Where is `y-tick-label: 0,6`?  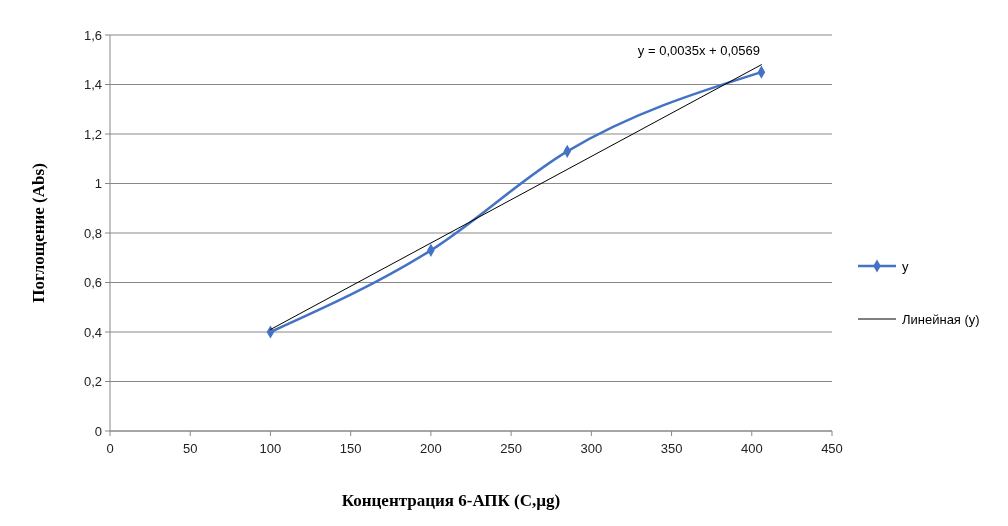 y-tick-label: 0,6 is located at coordinates (92, 283).